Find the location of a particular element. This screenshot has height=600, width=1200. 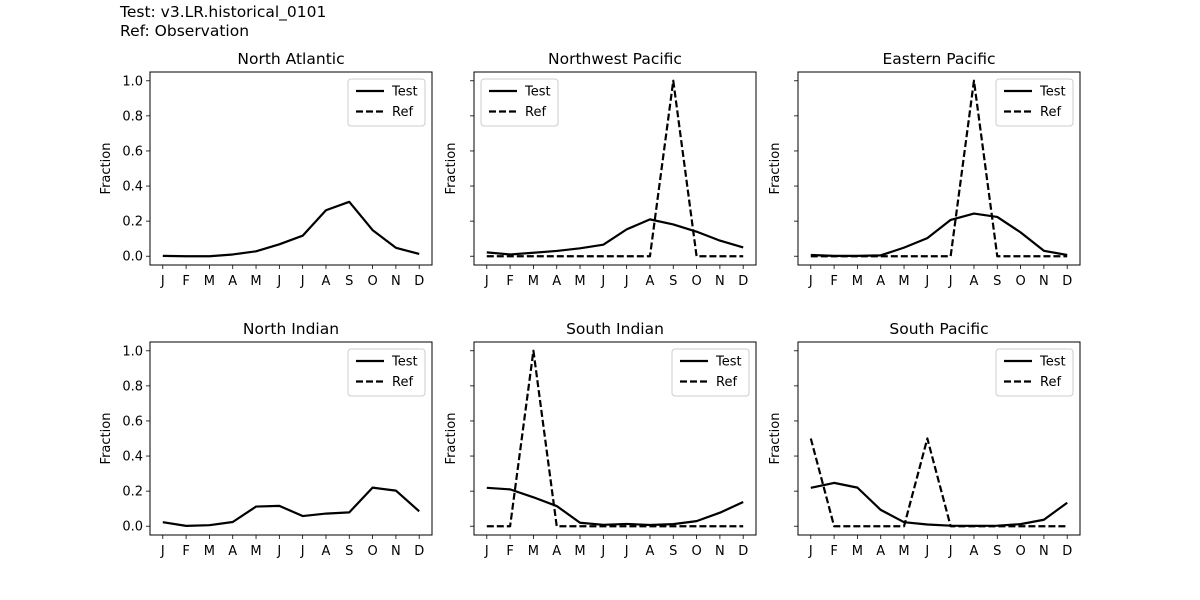

test-run-label: Test: v3.LR.historical_0101 is located at coordinates (223, 12).